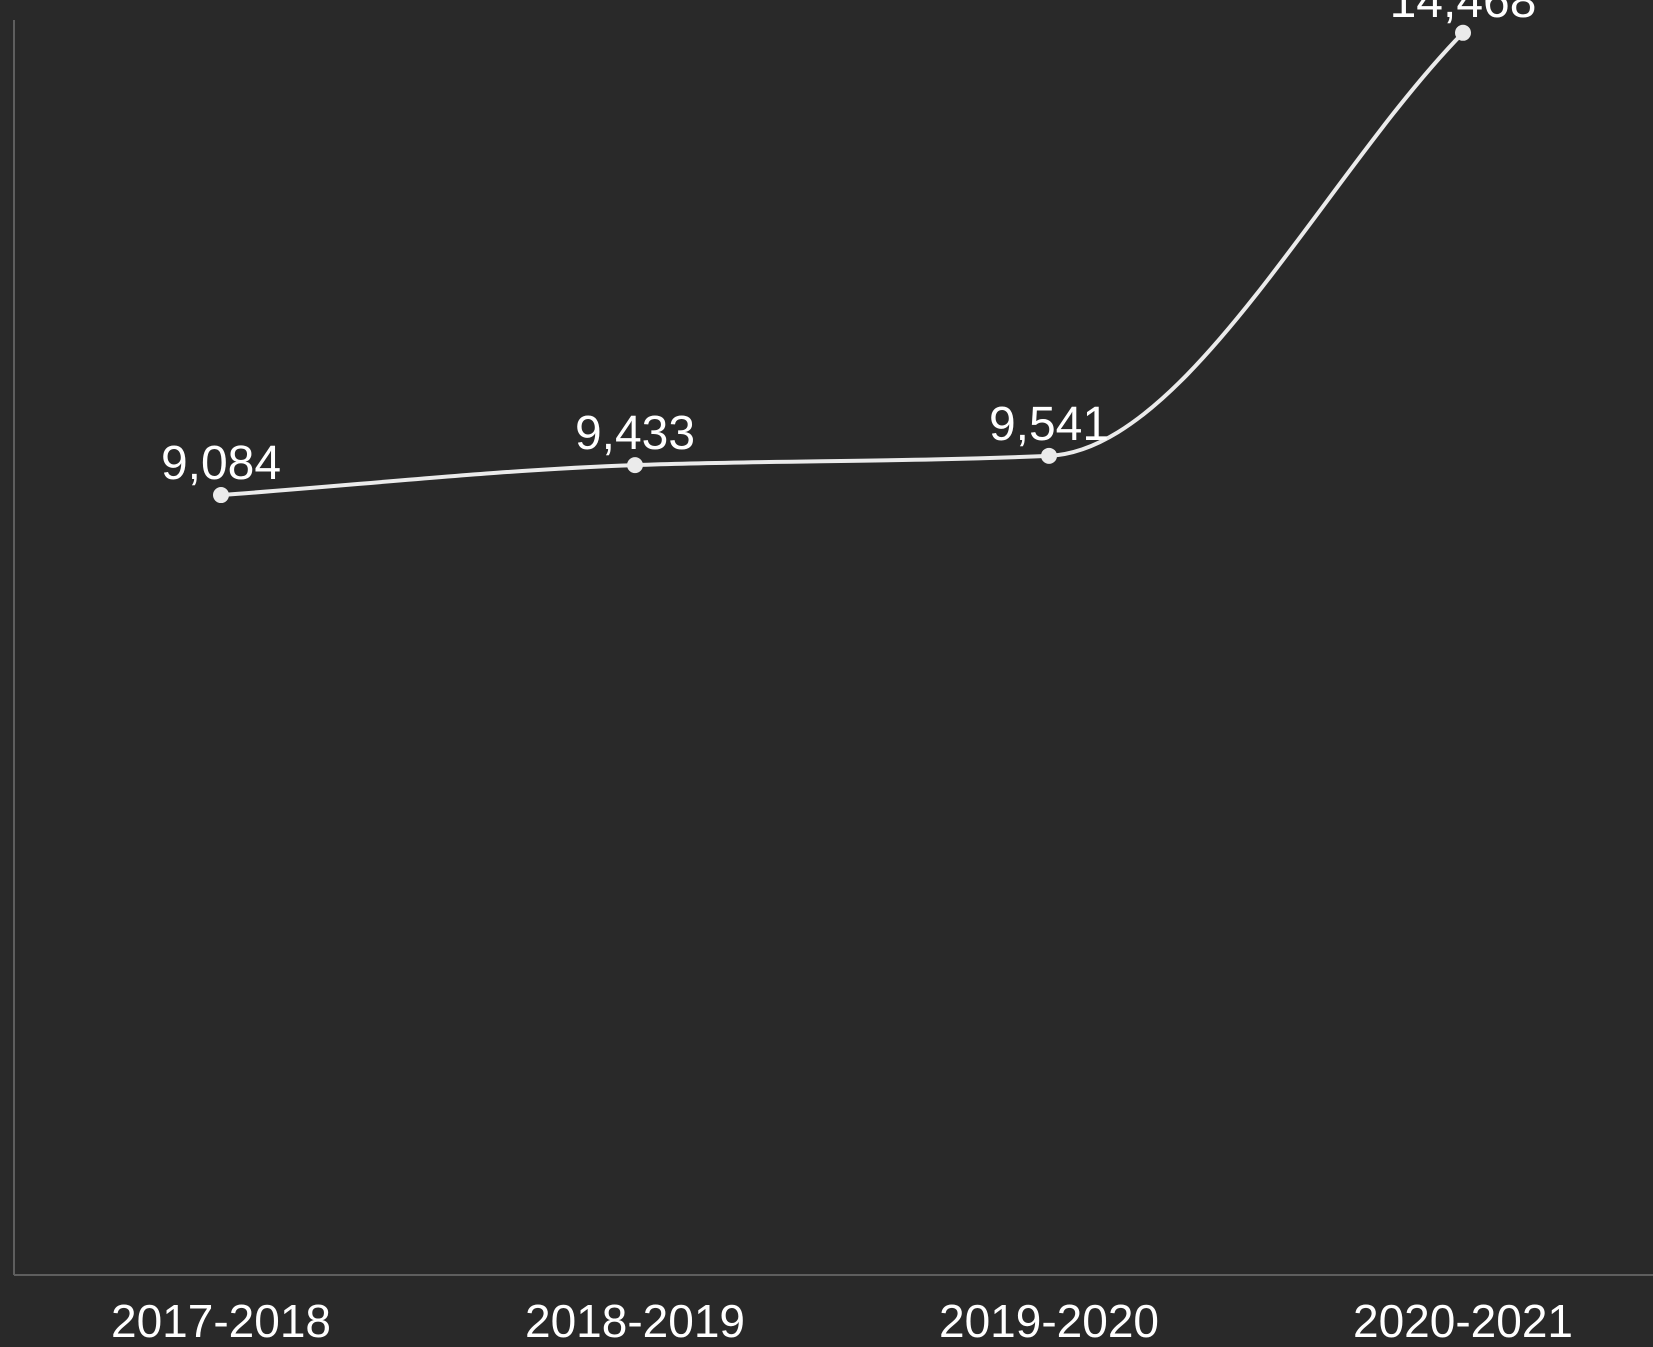  What do you see at coordinates (635, 1318) in the screenshot?
I see `x-tick-label: 2018-2019` at bounding box center [635, 1318].